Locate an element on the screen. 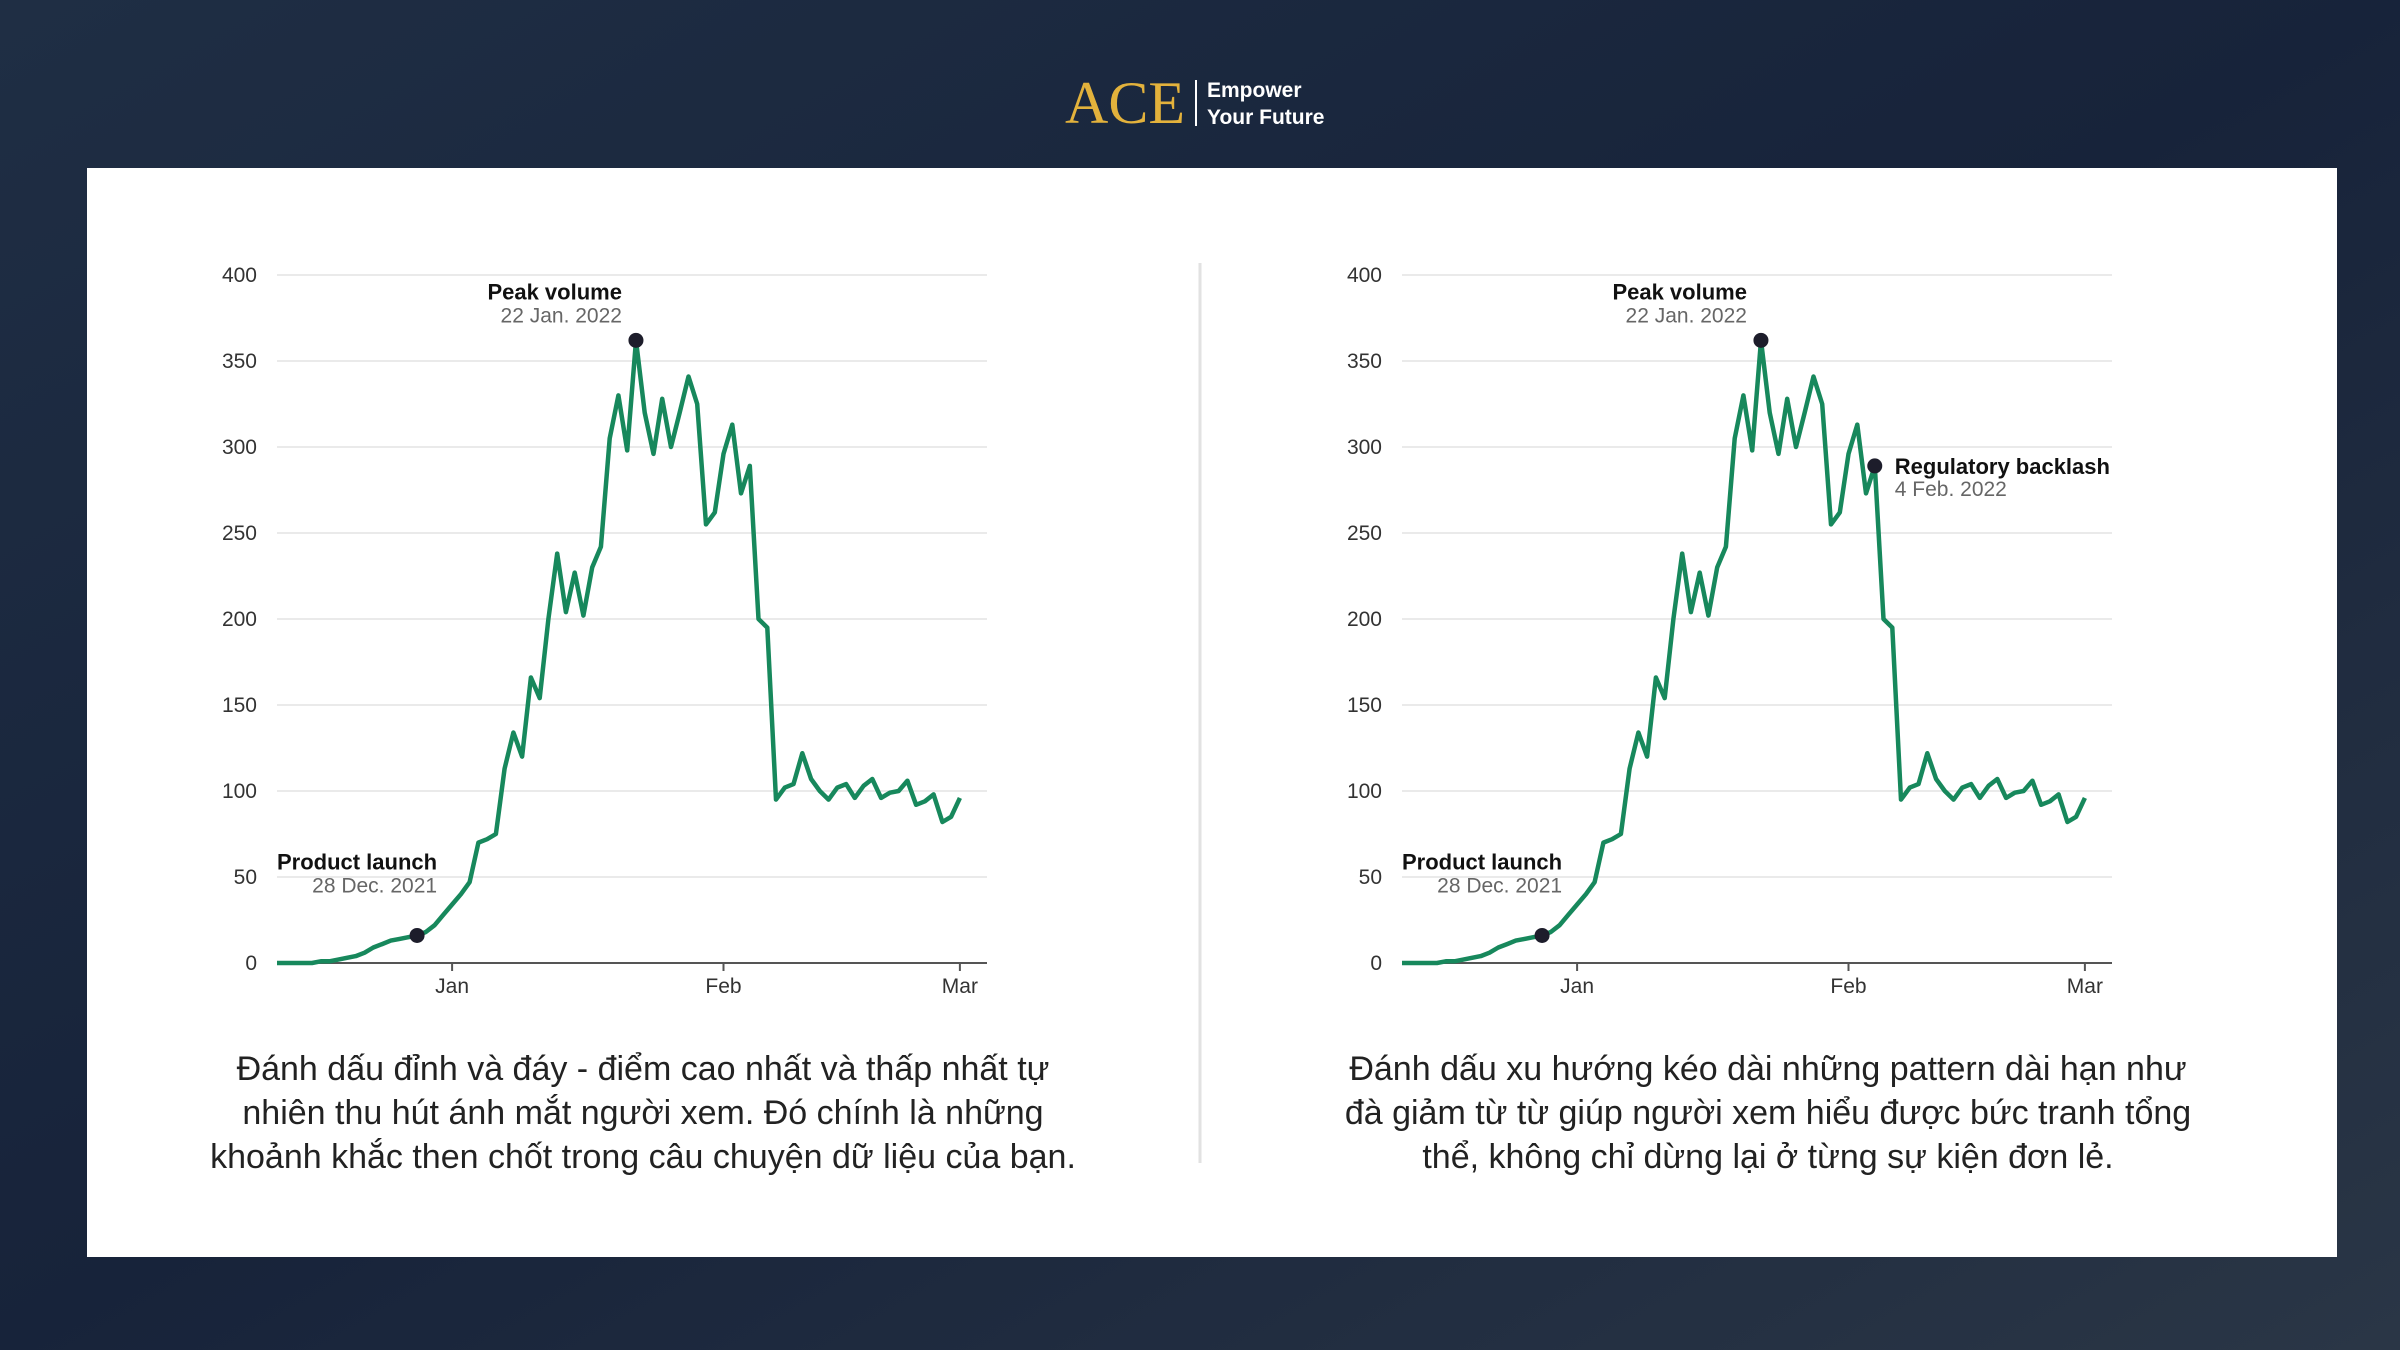 This screenshot has width=2400, height=1350. logo-tagline: Empower is located at coordinates (1254, 90).